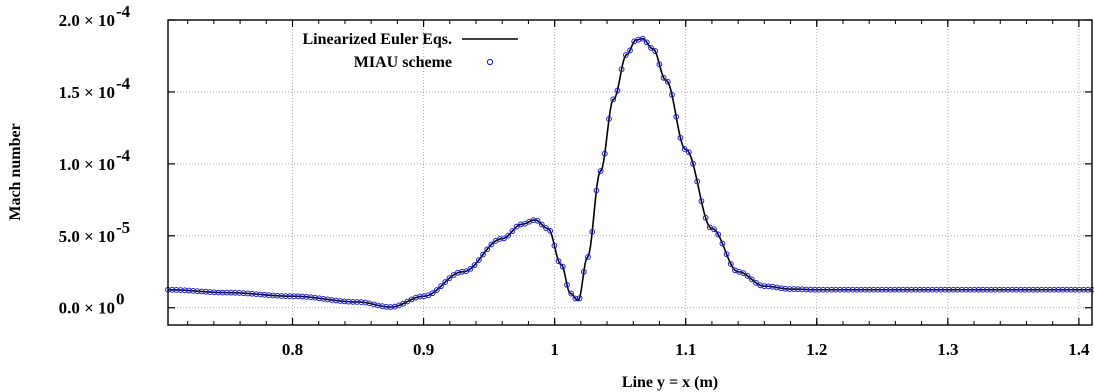  Describe the element at coordinates (554, 349) in the screenshot. I see `x-tick-label: 1` at that location.